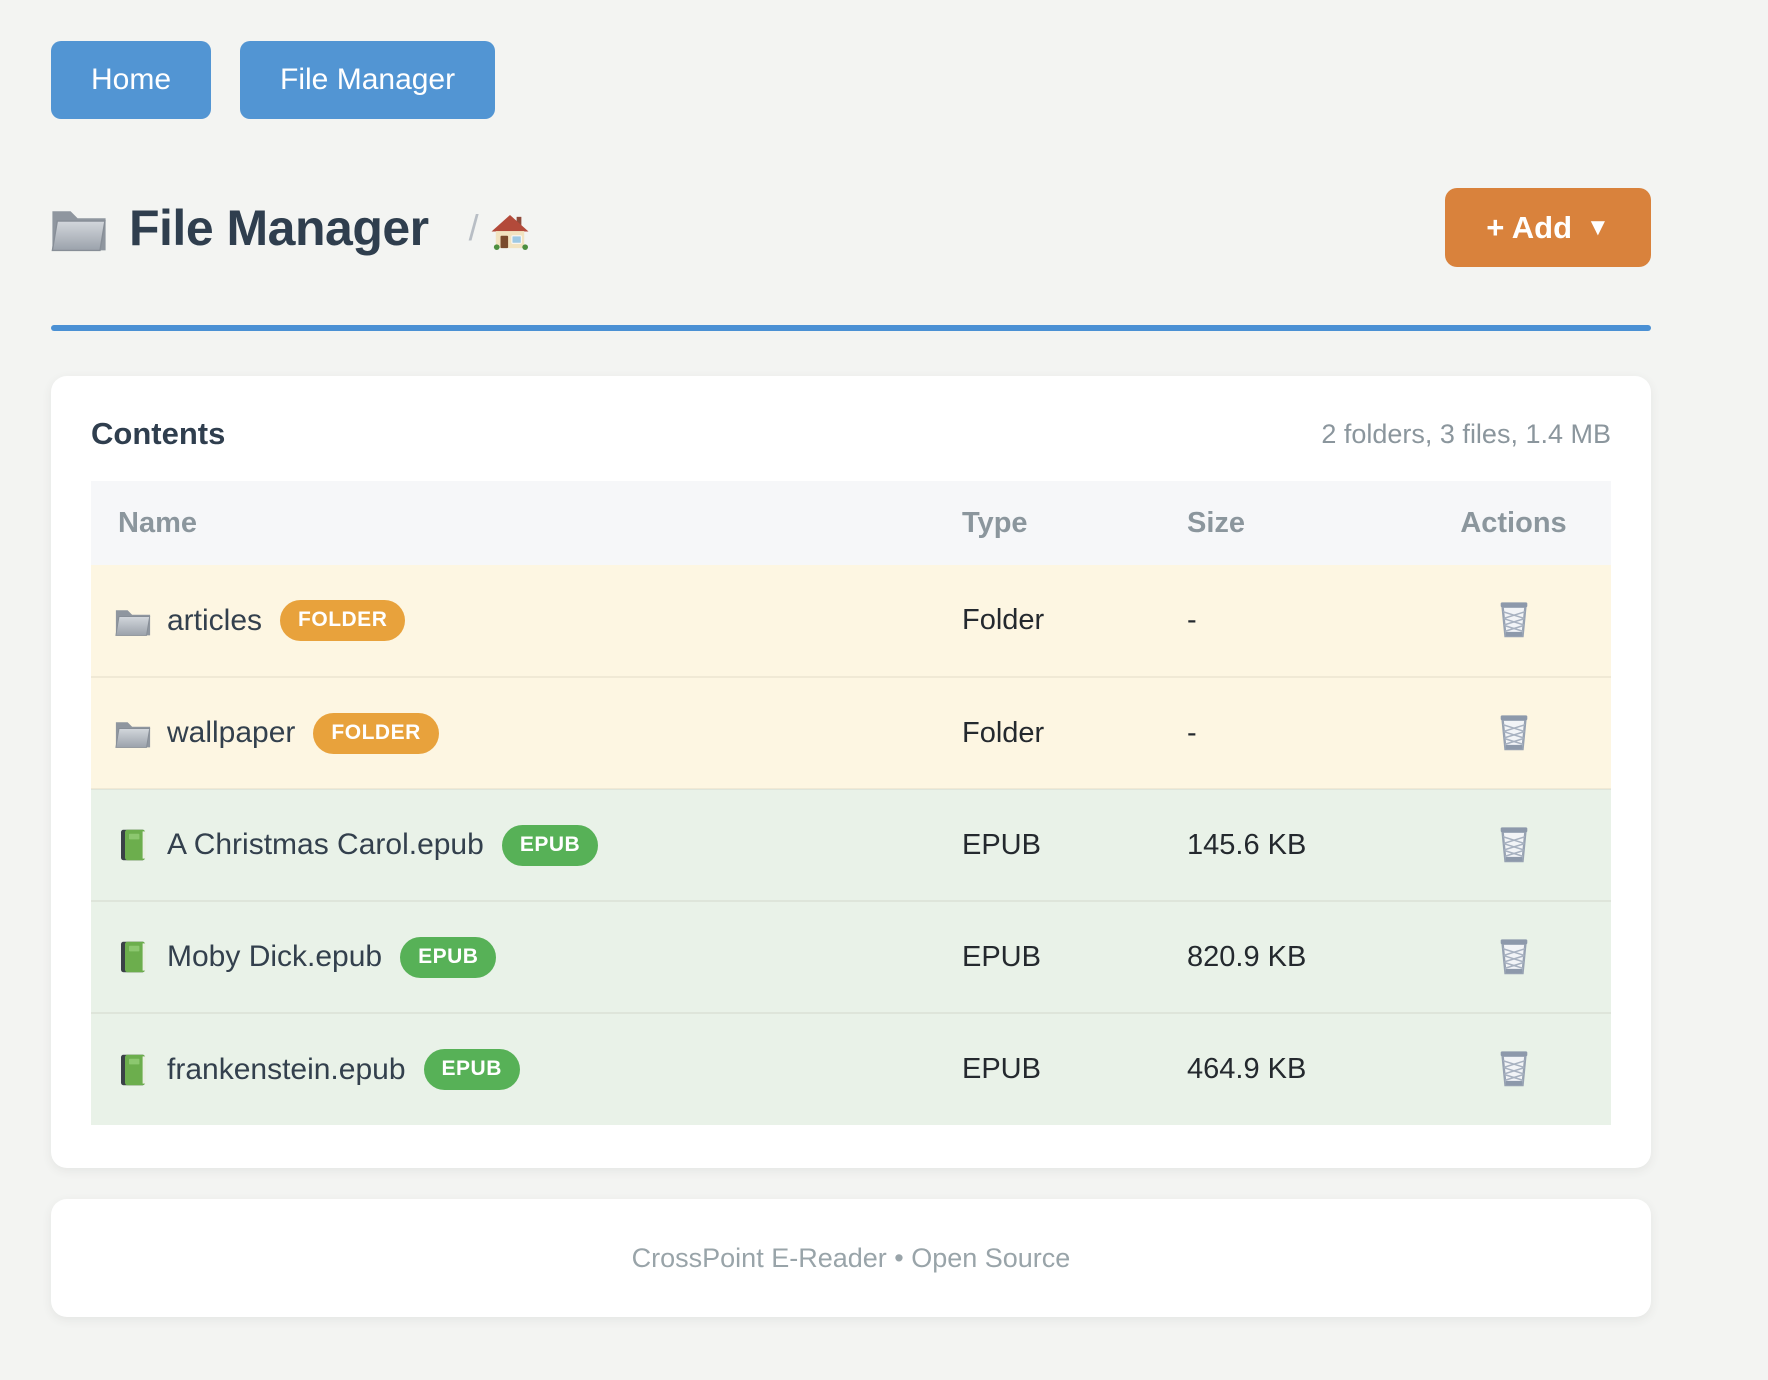  I want to click on file-link: A Christmas Carol.epub EPUB, so click(537, 845).